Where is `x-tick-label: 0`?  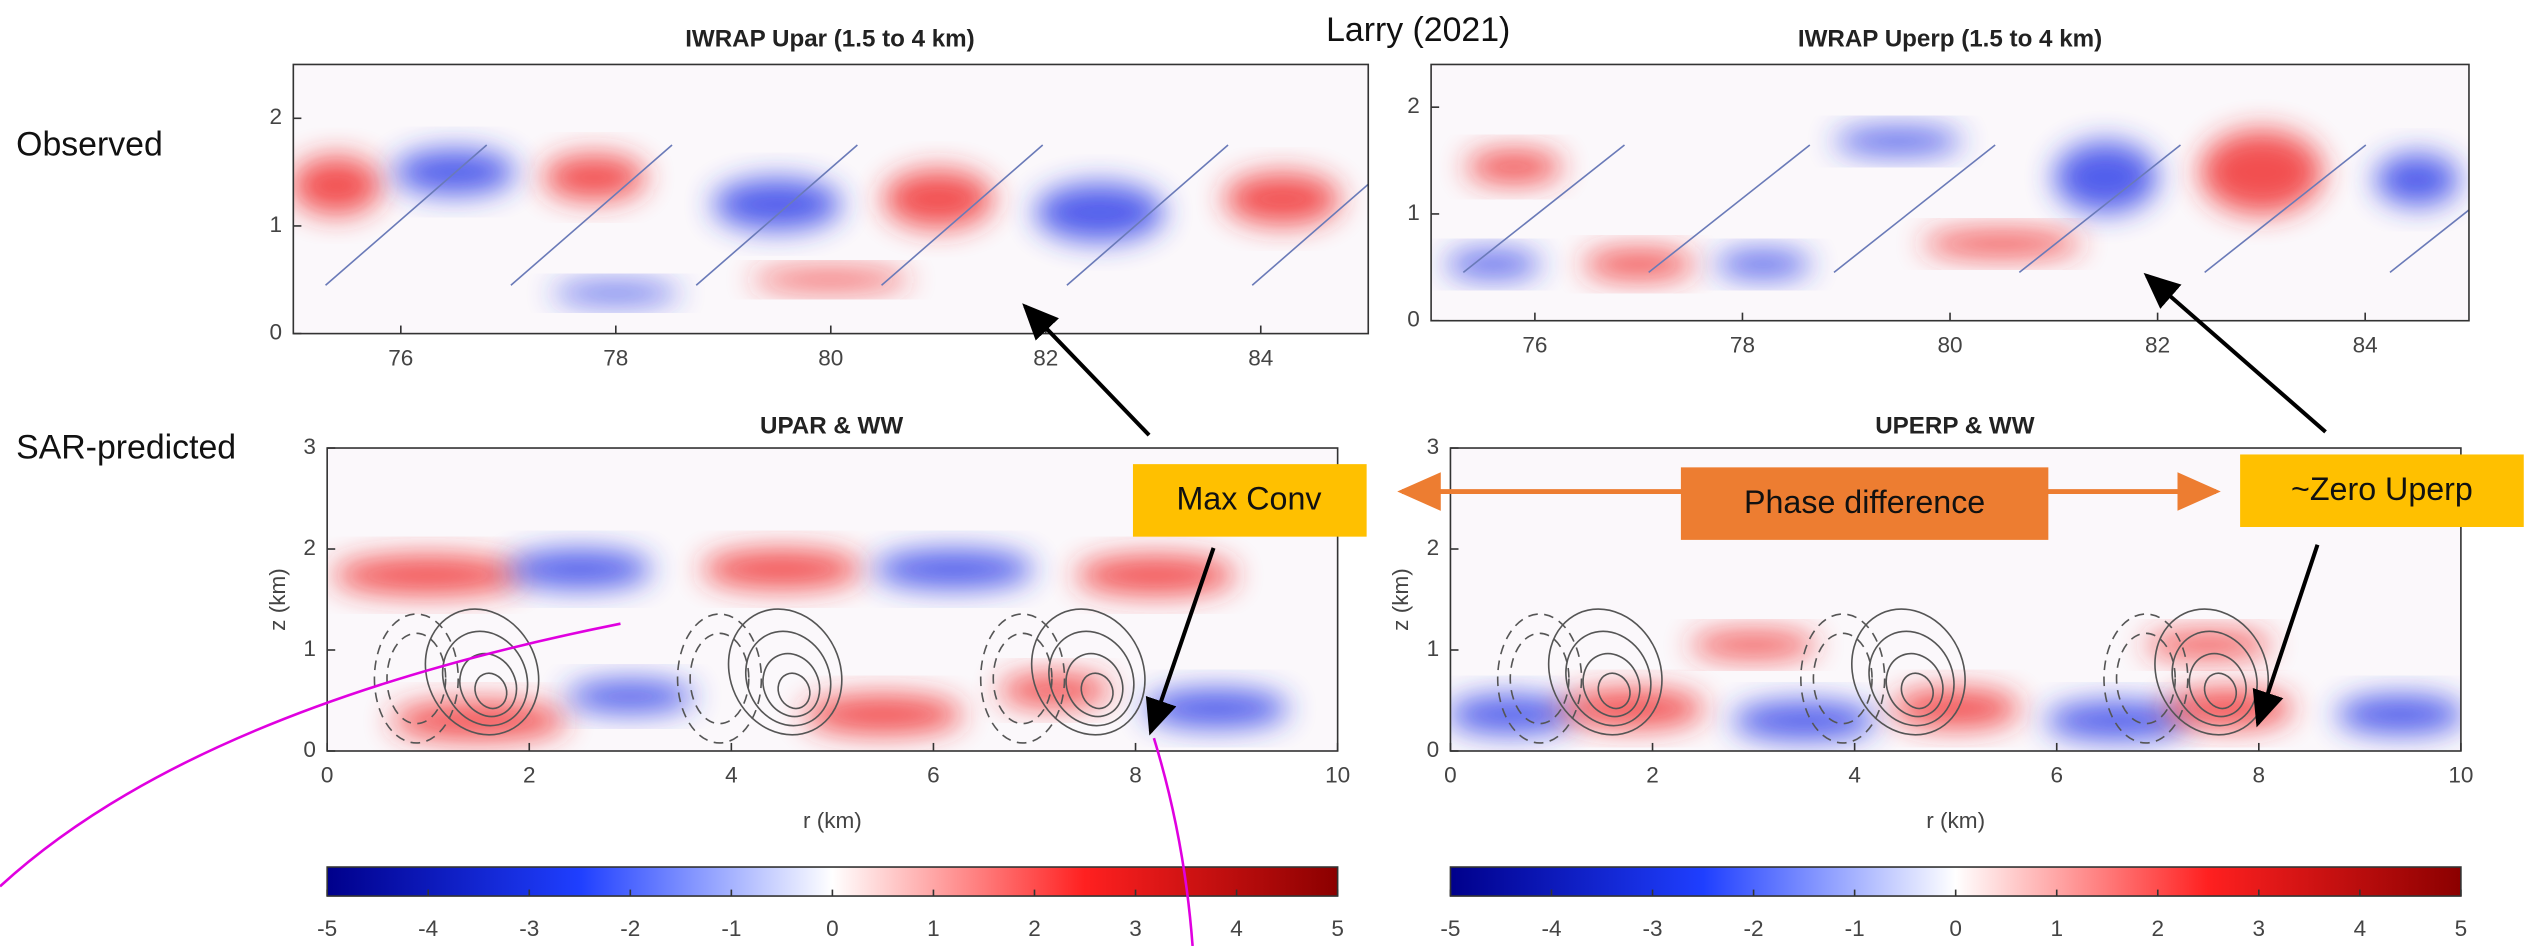 x-tick-label: 0 is located at coordinates (327, 775).